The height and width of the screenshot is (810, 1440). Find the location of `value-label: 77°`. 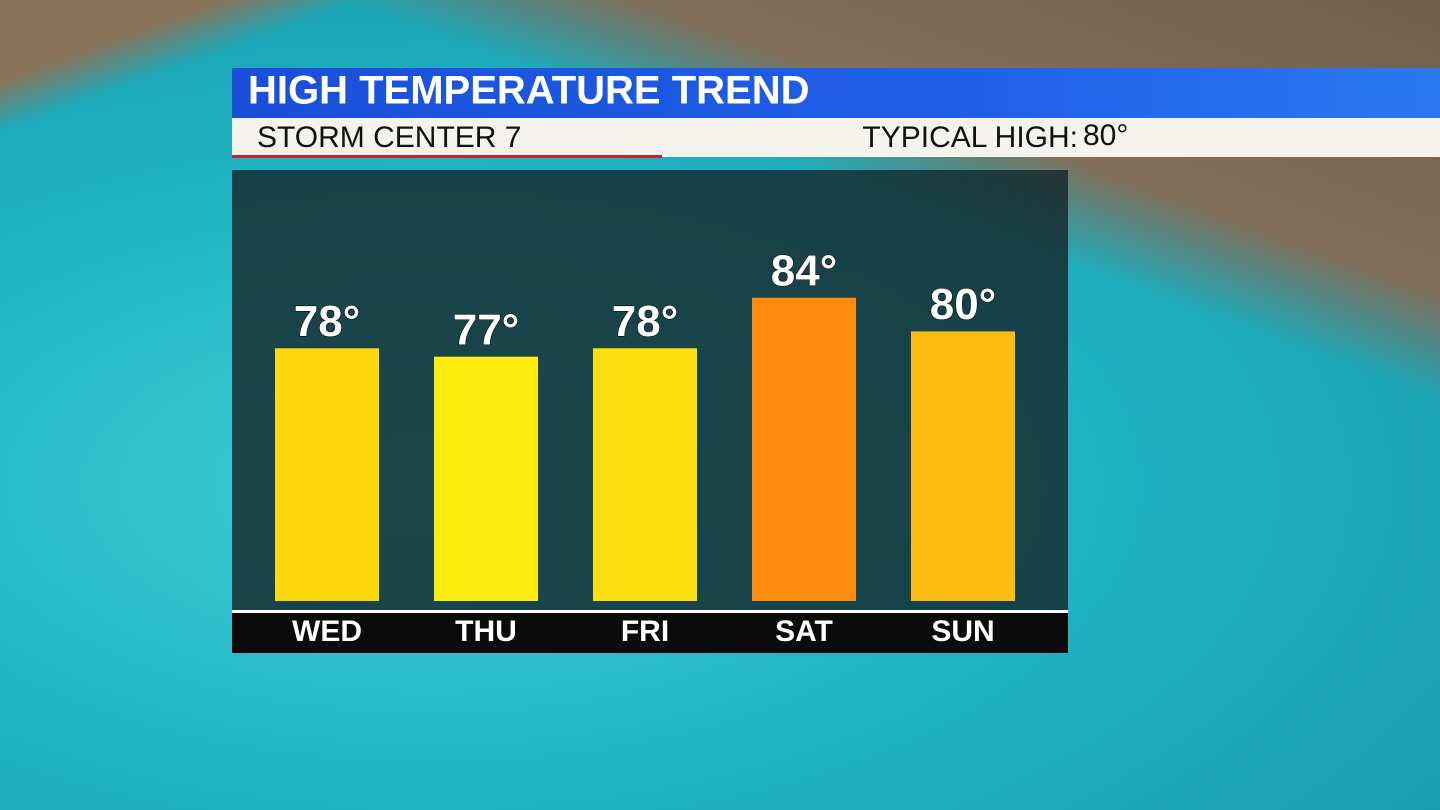

value-label: 77° is located at coordinates (486, 329).